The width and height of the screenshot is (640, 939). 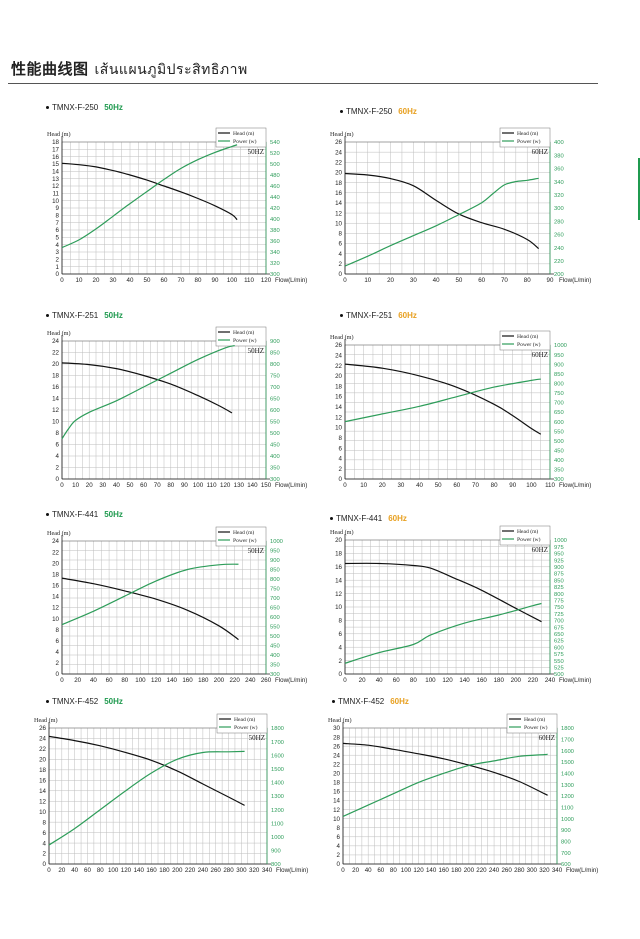 What do you see at coordinates (277, 811) in the screenshot?
I see `y2-tick-label: 1200` at bounding box center [277, 811].